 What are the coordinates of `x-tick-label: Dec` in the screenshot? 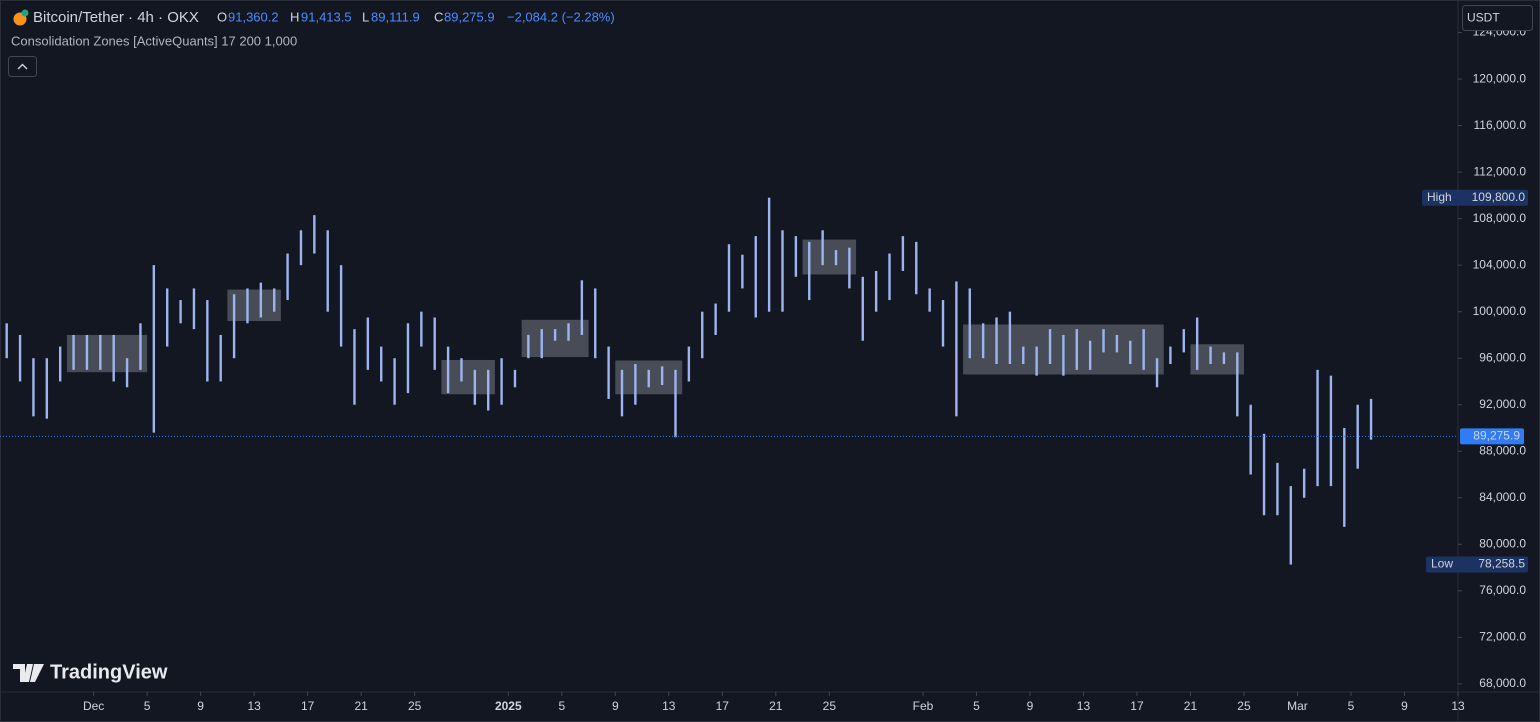 It's located at (93, 706).